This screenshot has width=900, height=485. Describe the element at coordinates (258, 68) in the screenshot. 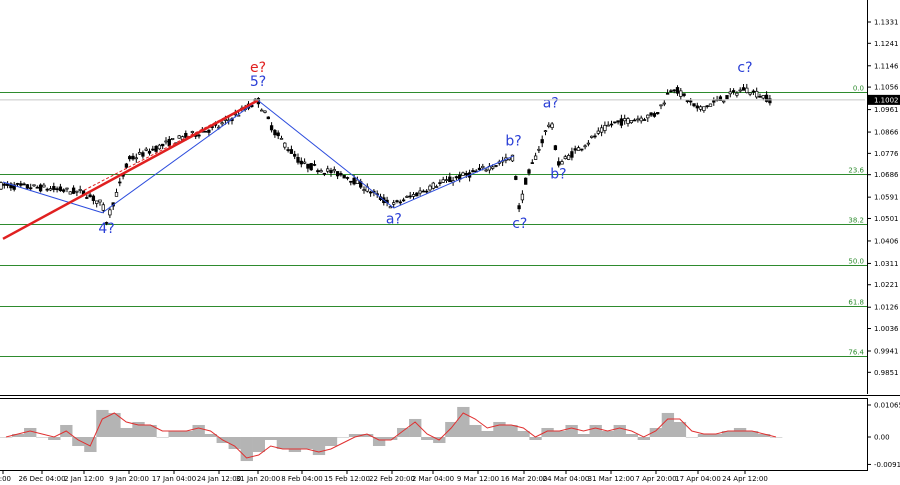

I see `wave-label: e?` at that location.